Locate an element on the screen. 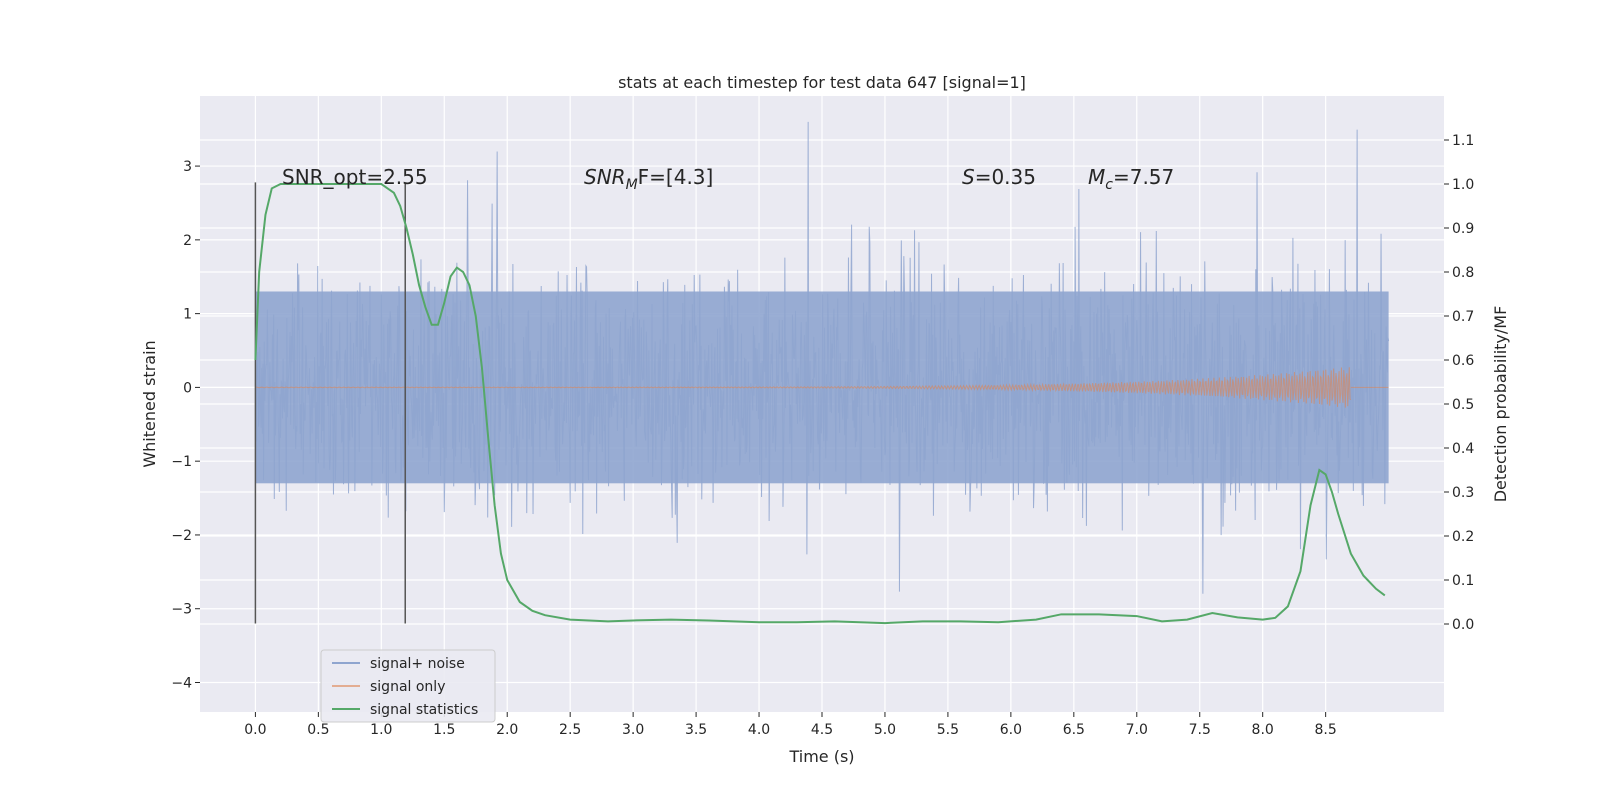 The width and height of the screenshot is (1600, 800). x-tick-label: 5.0 is located at coordinates (885, 730).